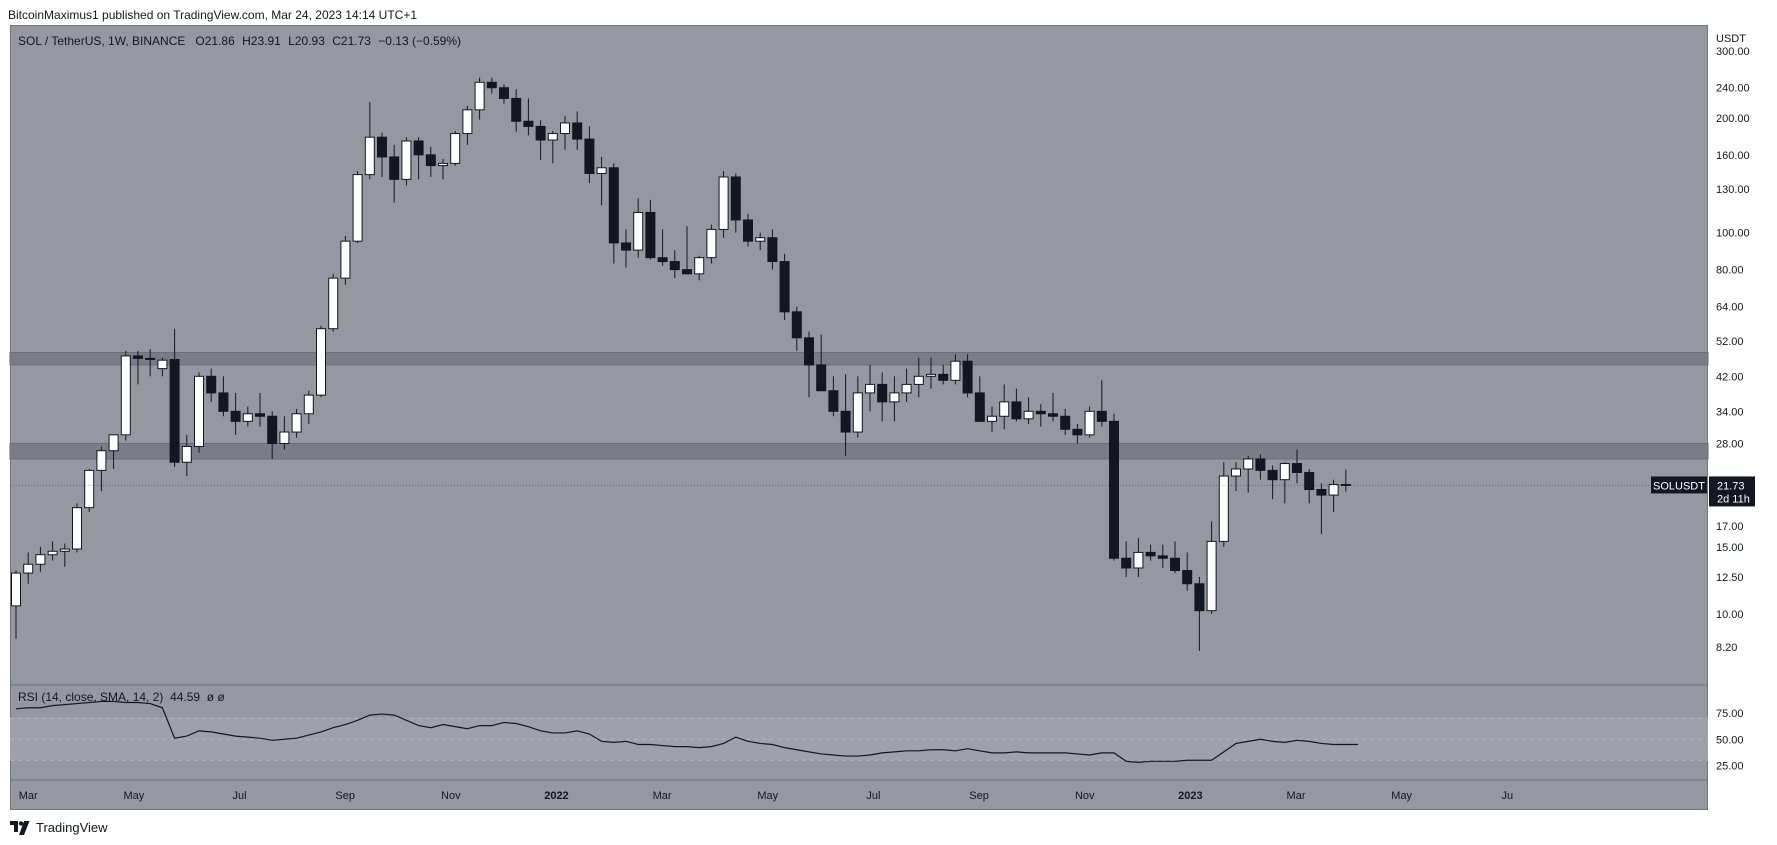  Describe the element at coordinates (1508, 796) in the screenshot. I see `time-axis-label: Ju` at that location.